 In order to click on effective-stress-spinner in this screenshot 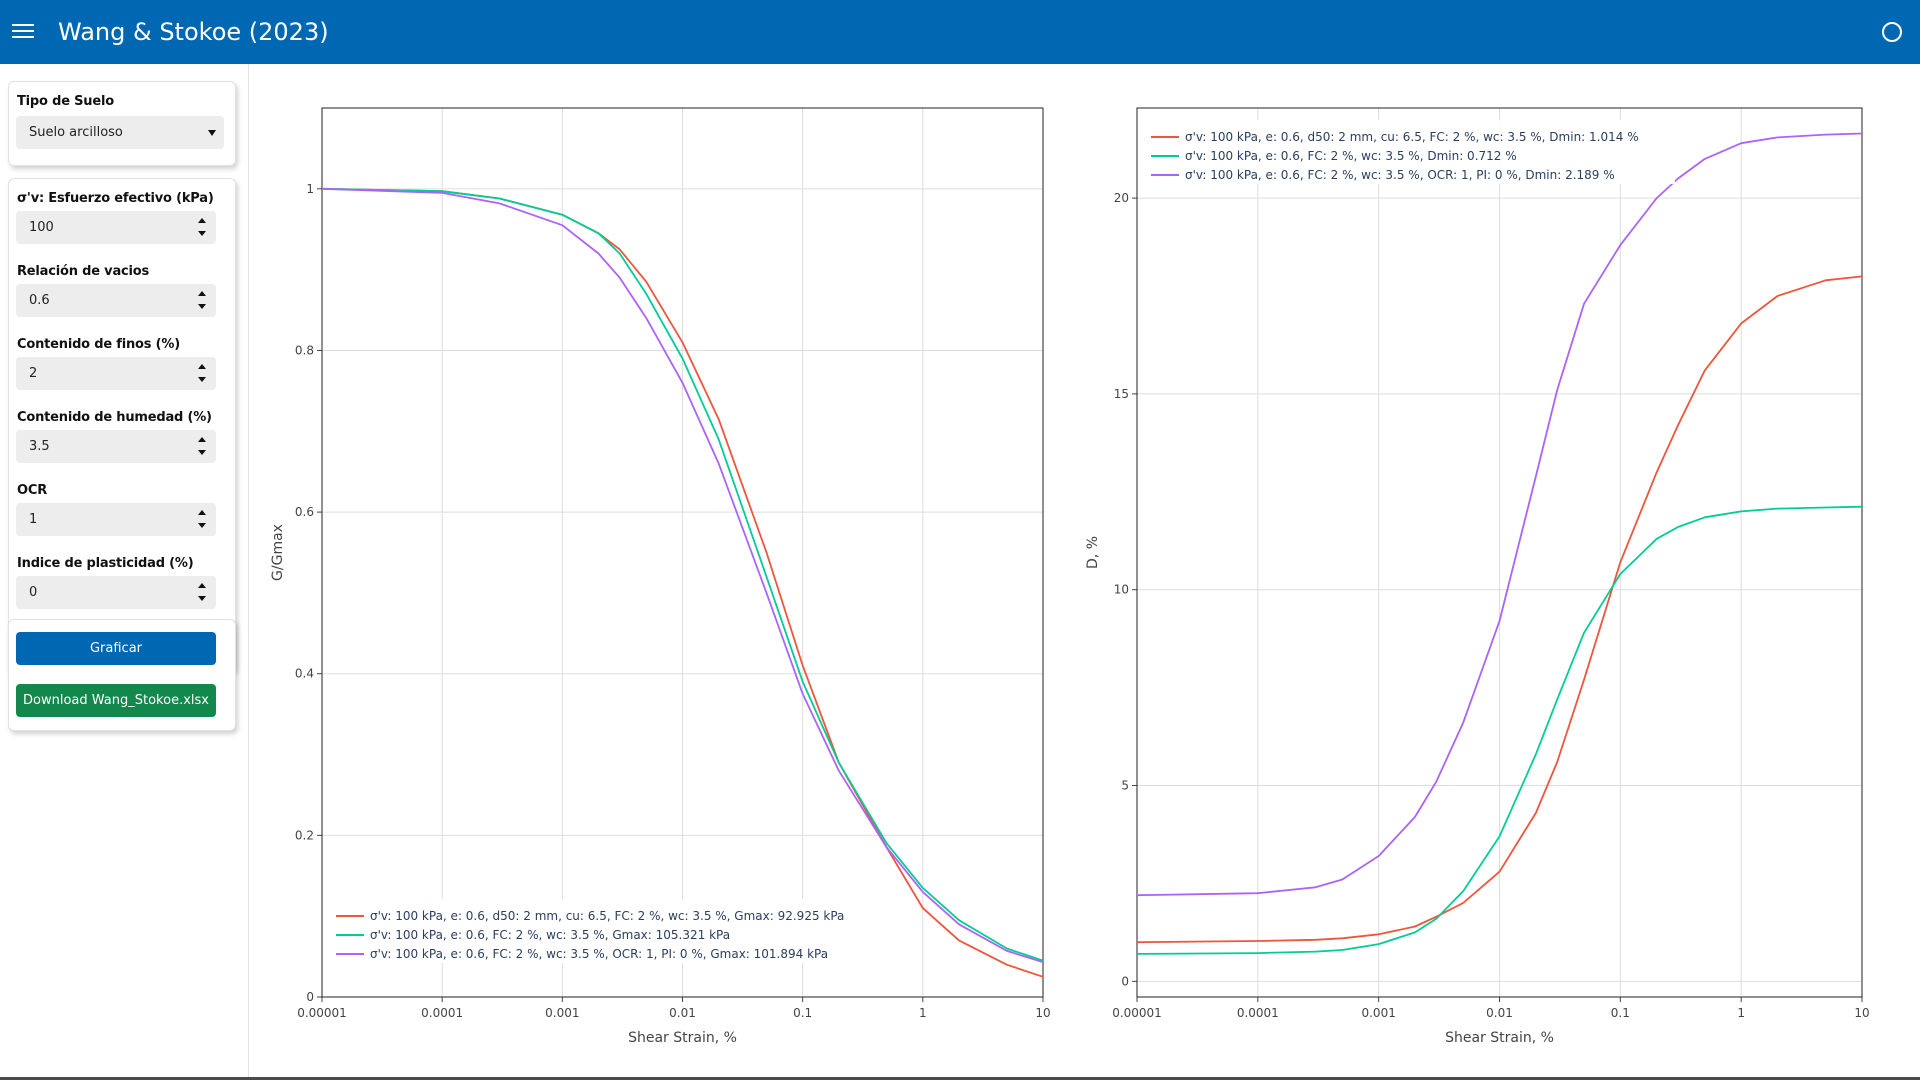, I will do `click(203, 228)`.